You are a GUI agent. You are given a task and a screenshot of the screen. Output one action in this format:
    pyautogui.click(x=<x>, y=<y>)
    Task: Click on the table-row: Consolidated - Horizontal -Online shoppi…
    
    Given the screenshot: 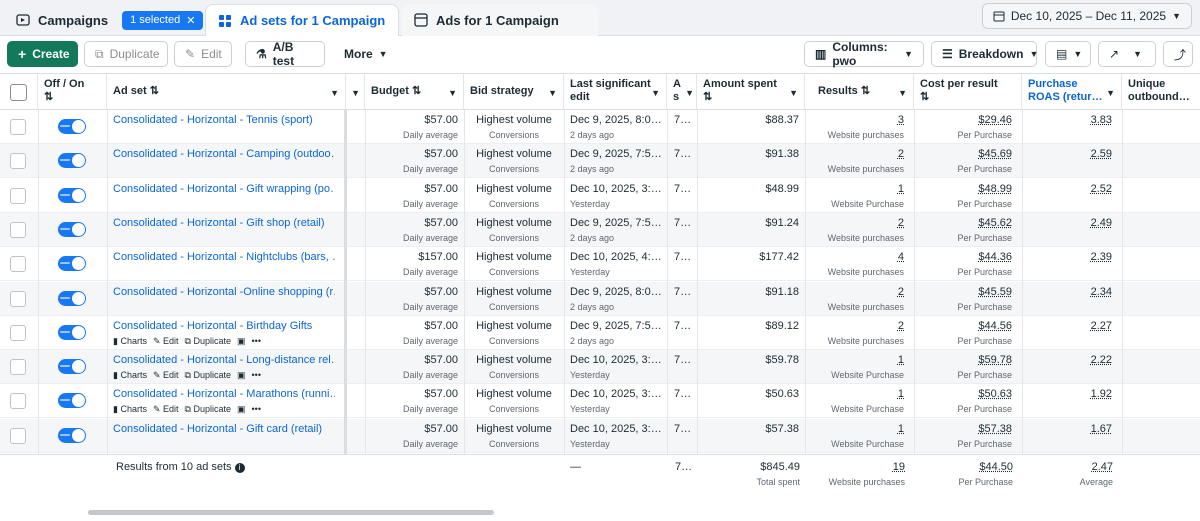 What is the action you would take?
    pyautogui.click(x=600, y=298)
    